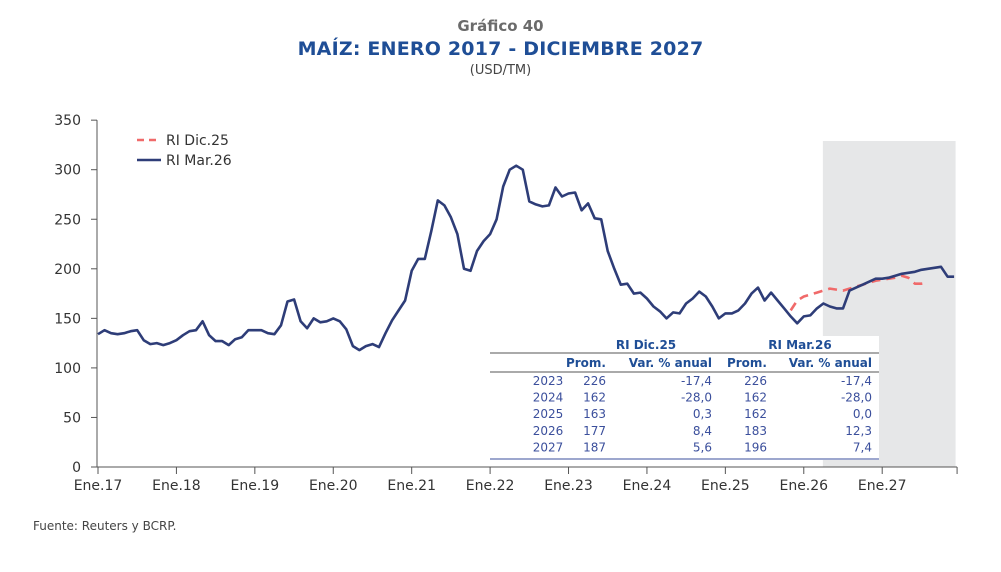 The image size is (1001, 572). What do you see at coordinates (803, 486) in the screenshot?
I see `x-tick-label: Ene.26` at bounding box center [803, 486].